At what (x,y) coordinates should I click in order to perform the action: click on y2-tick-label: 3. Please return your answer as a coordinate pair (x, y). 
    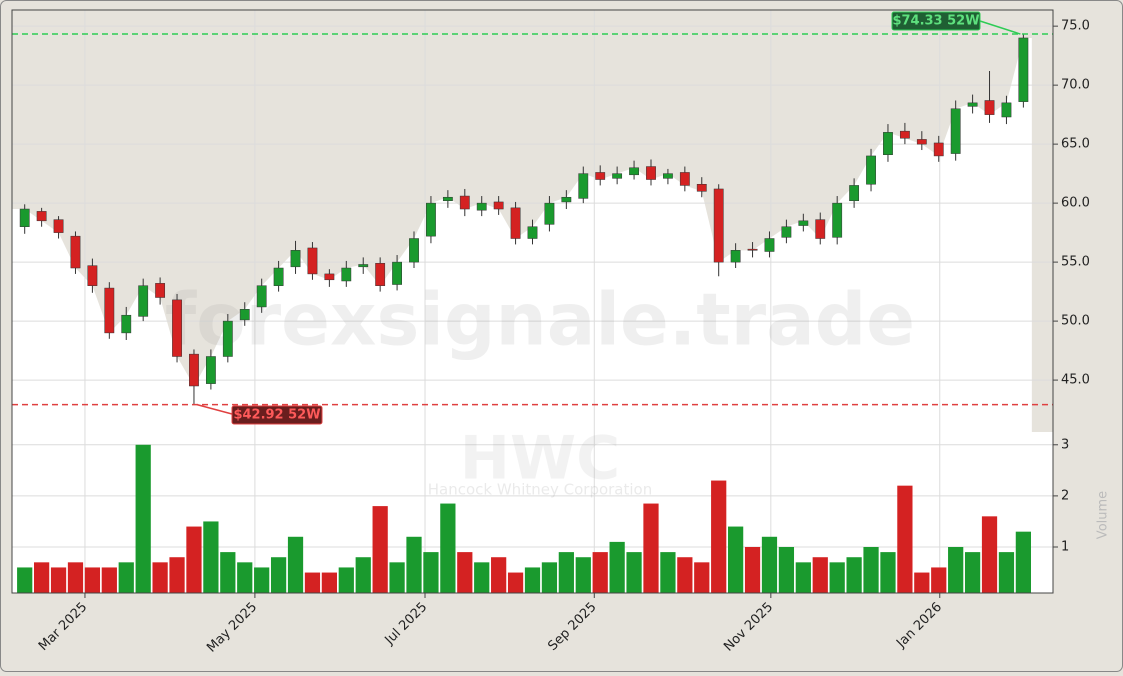
    Looking at the image, I should click on (1065, 444).